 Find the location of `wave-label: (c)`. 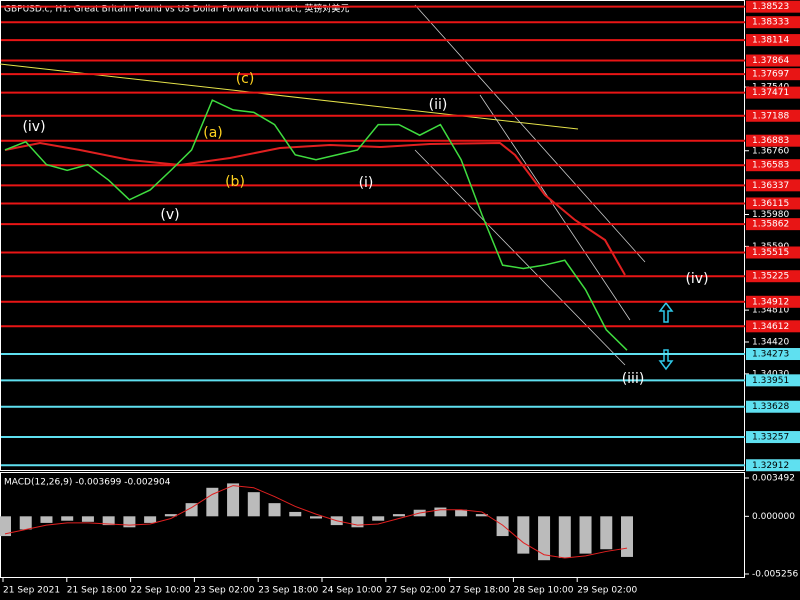

wave-label: (c) is located at coordinates (245, 79).